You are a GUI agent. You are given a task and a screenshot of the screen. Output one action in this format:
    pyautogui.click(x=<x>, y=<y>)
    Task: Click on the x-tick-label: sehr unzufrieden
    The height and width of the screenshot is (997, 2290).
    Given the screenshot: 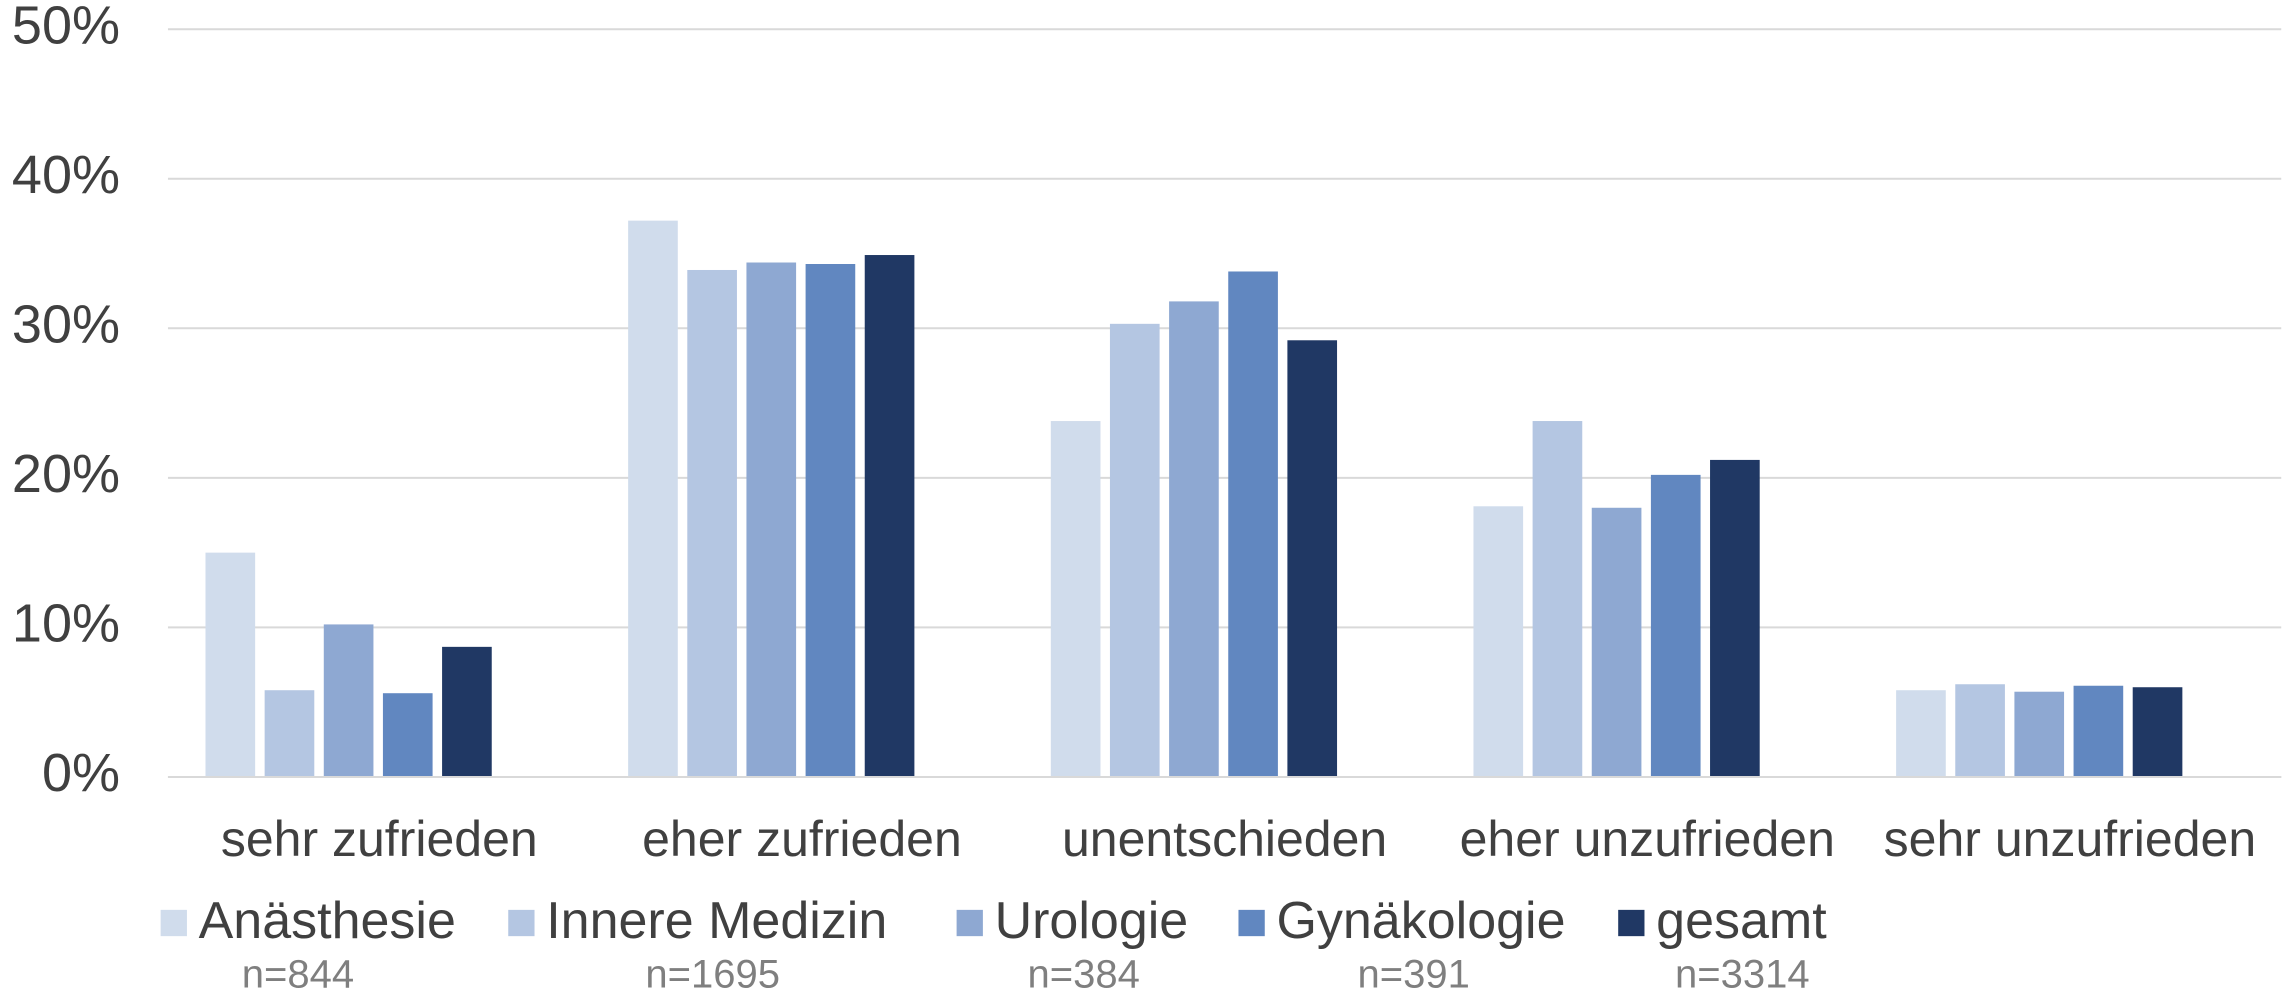 What is the action you would take?
    pyautogui.click(x=2070, y=839)
    